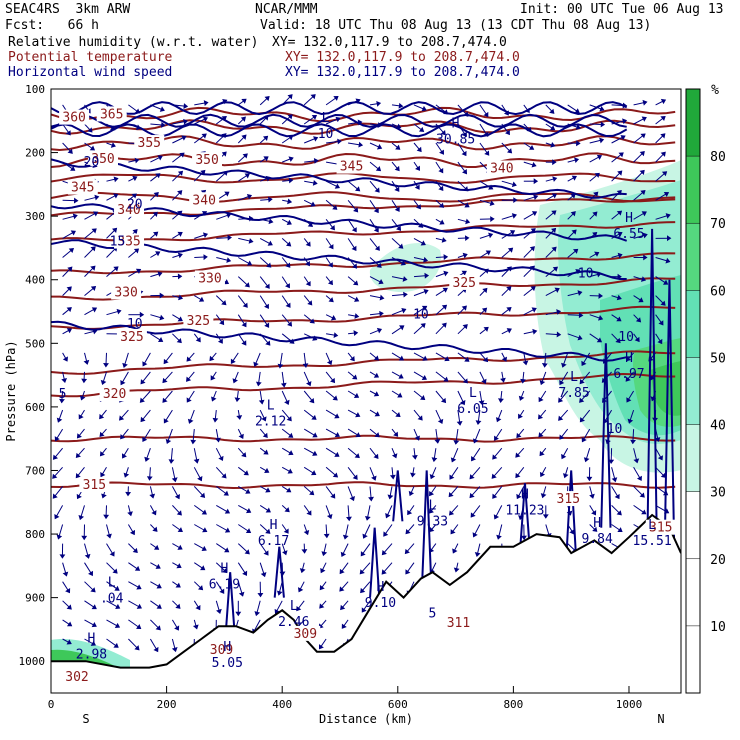  What do you see at coordinates (209, 278) in the screenshot?
I see `theta-label: 330` at bounding box center [209, 278].